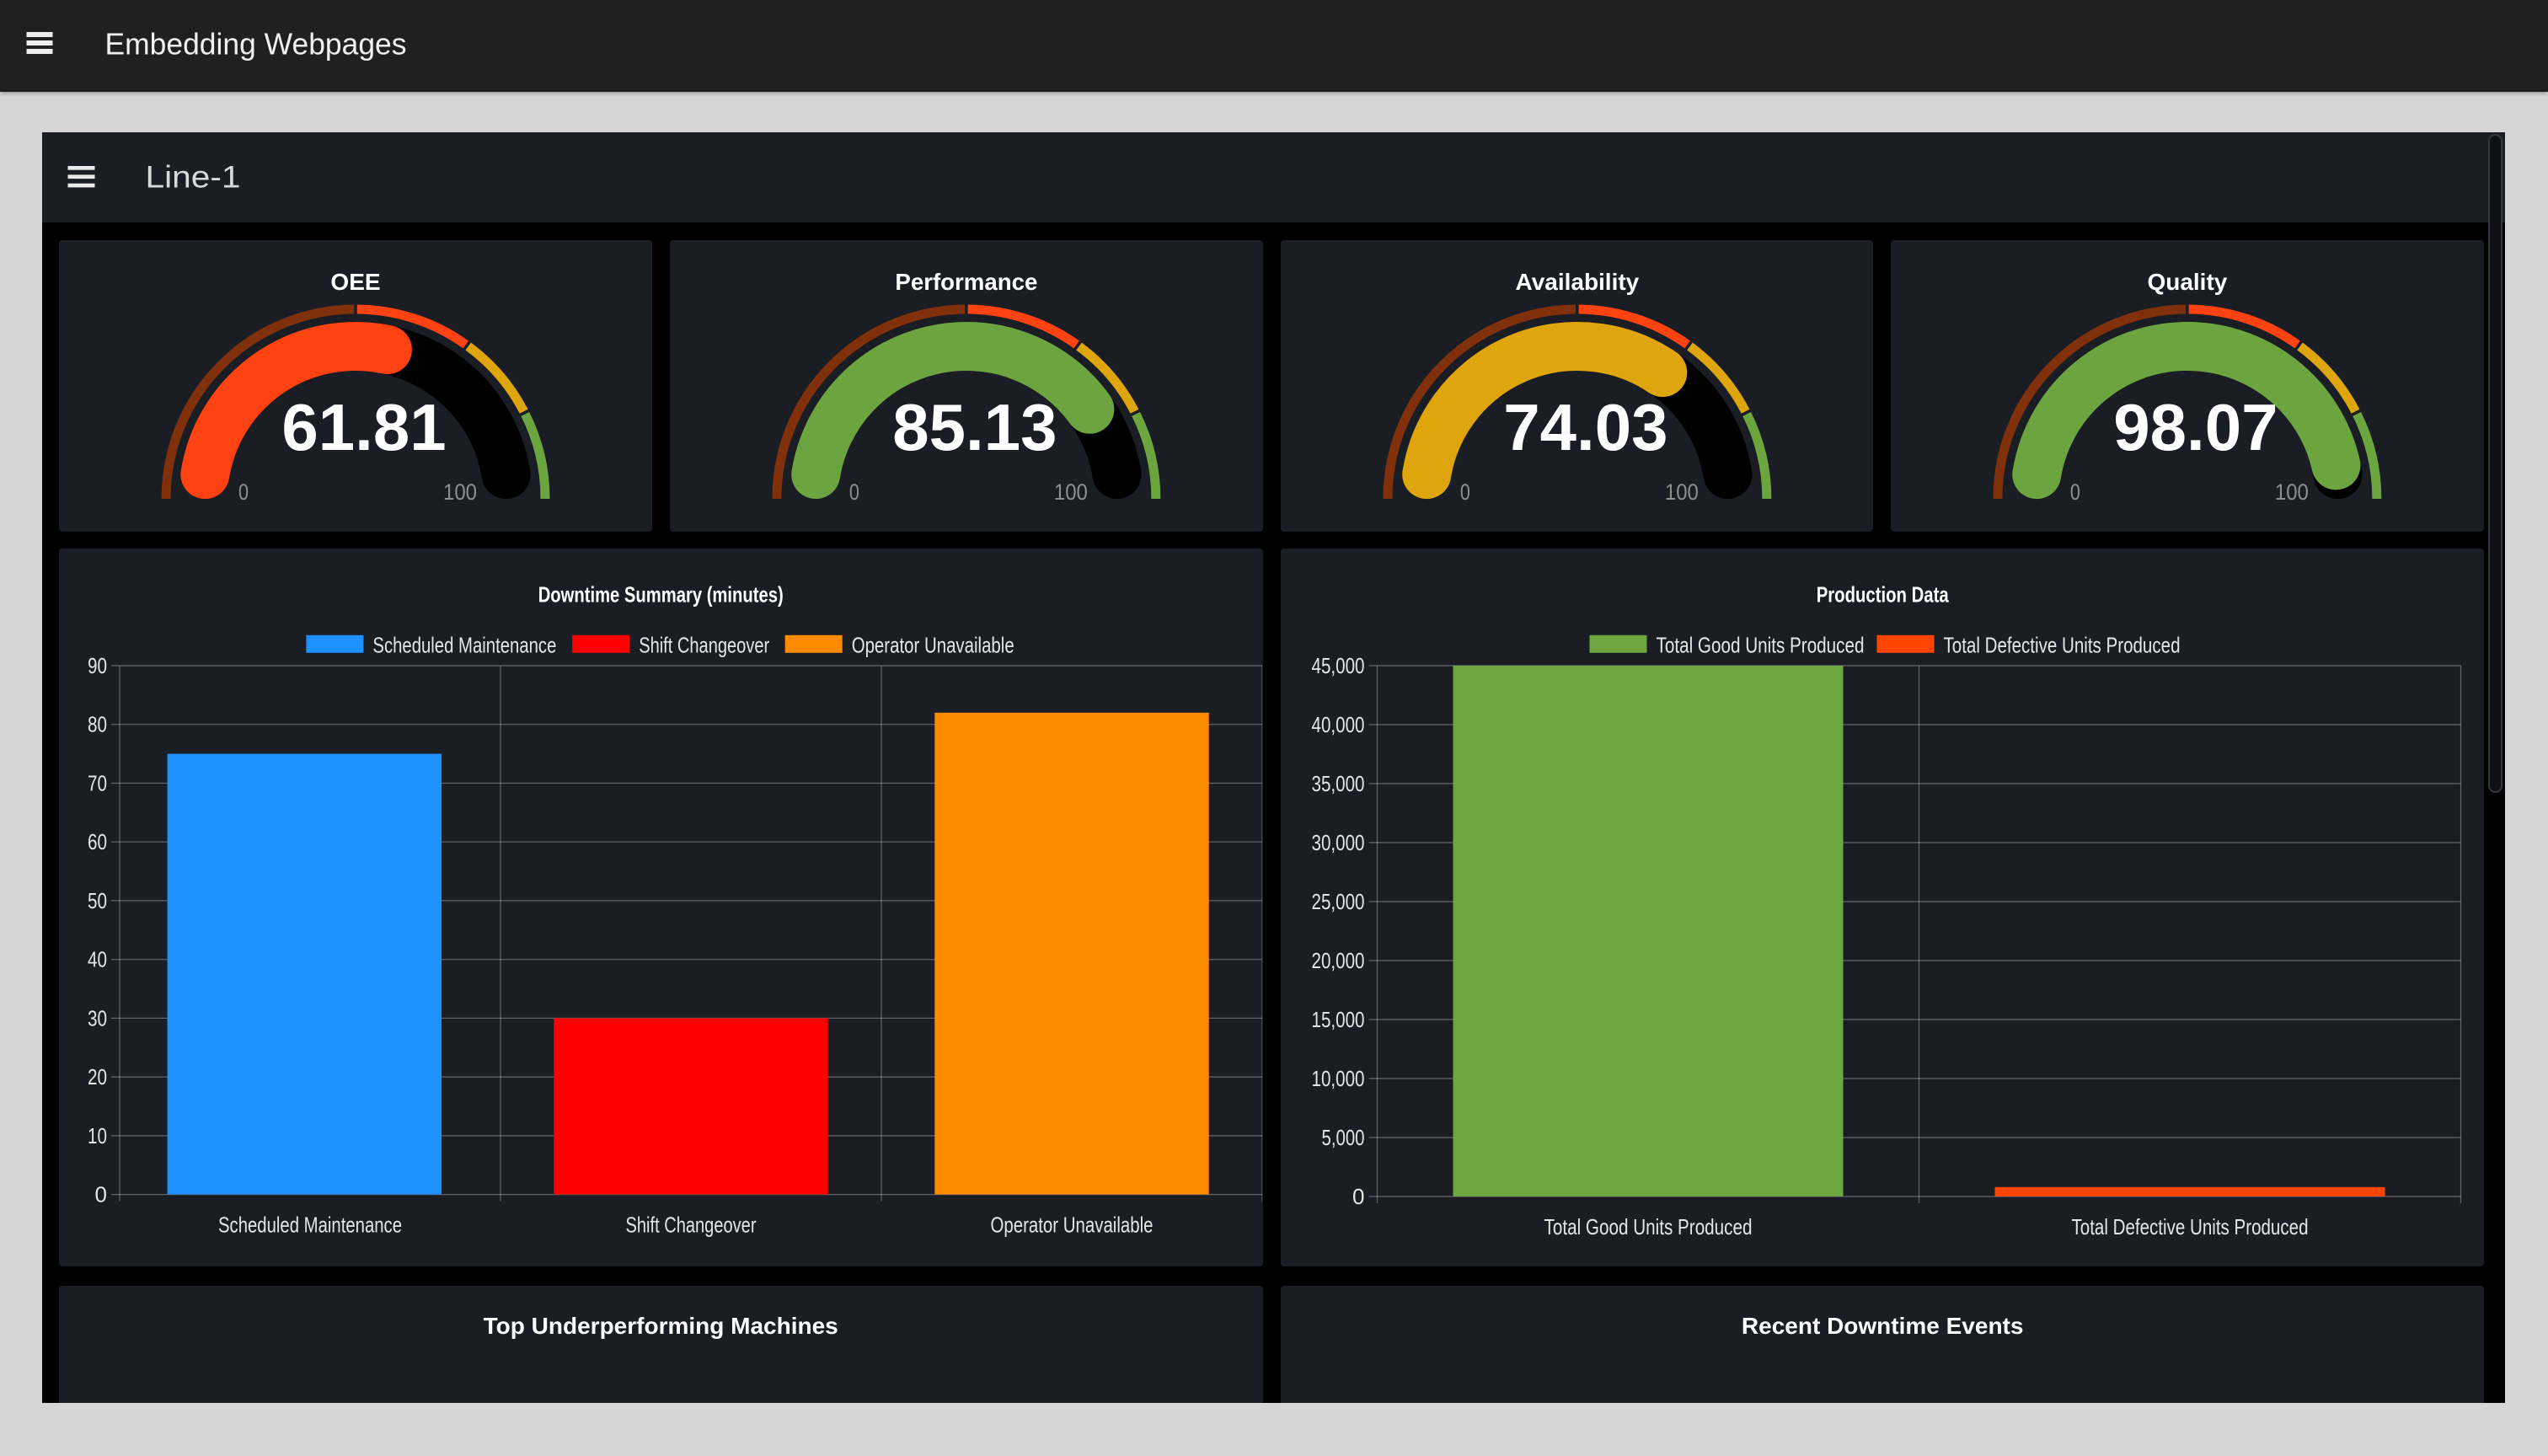 The image size is (2548, 1456). I want to click on svg-text: 98.07, so click(2196, 427).